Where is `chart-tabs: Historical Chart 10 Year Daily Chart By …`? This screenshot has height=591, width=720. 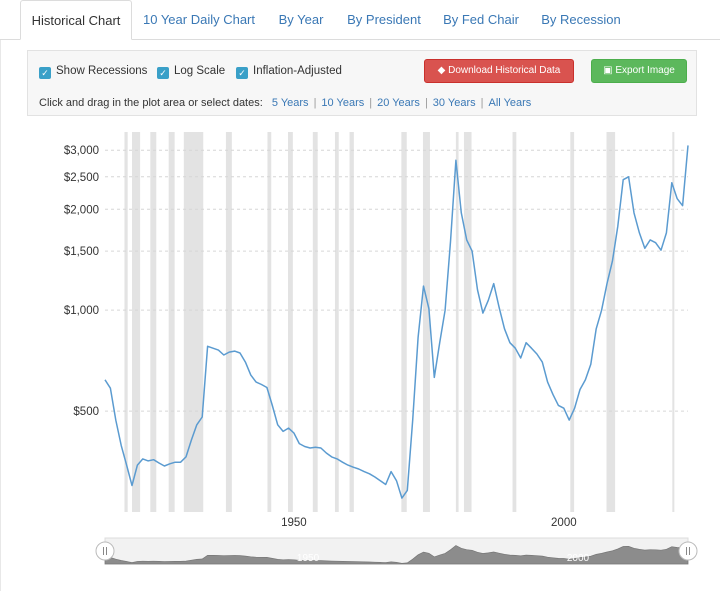
chart-tabs: Historical Chart 10 Year Daily Chart By … is located at coordinates (360, 20).